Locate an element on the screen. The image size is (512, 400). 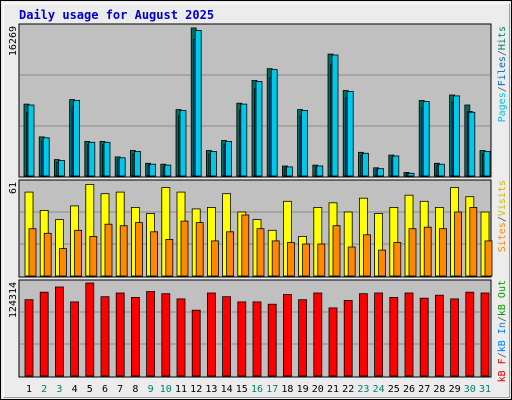
day-label: 31 is located at coordinates (485, 389).